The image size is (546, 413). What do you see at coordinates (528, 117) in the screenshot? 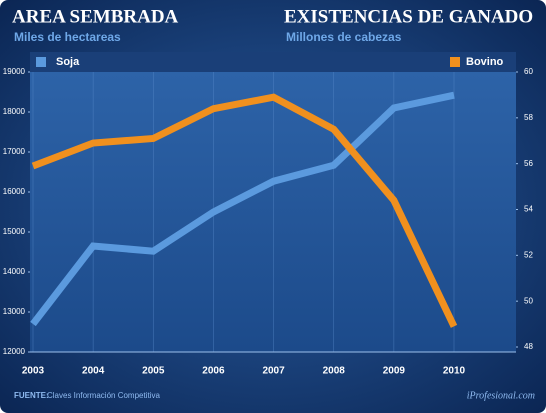
I see `y2-tick-label: 58` at bounding box center [528, 117].